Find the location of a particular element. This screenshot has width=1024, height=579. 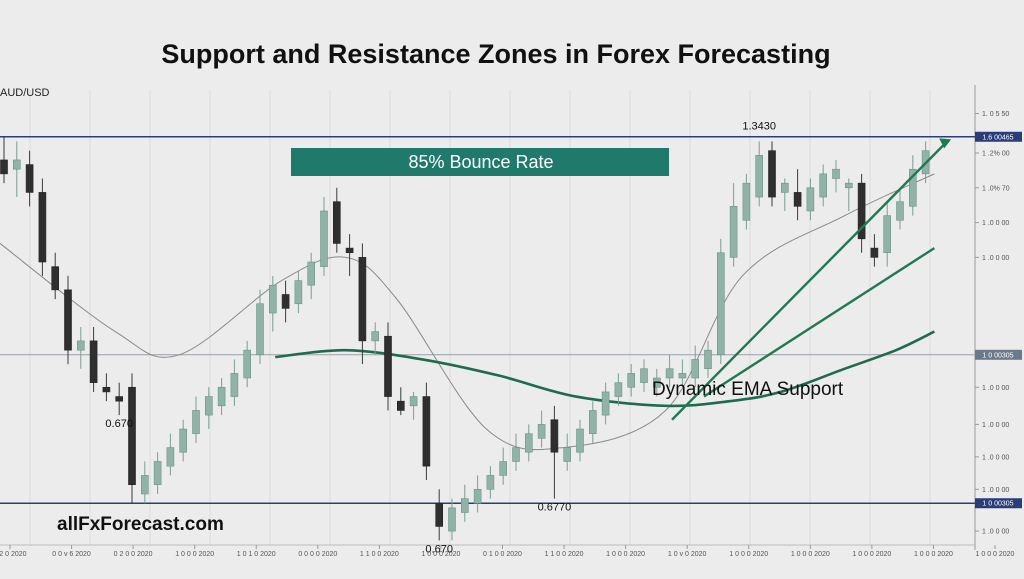

level-badge-support is located at coordinates (998, 503).